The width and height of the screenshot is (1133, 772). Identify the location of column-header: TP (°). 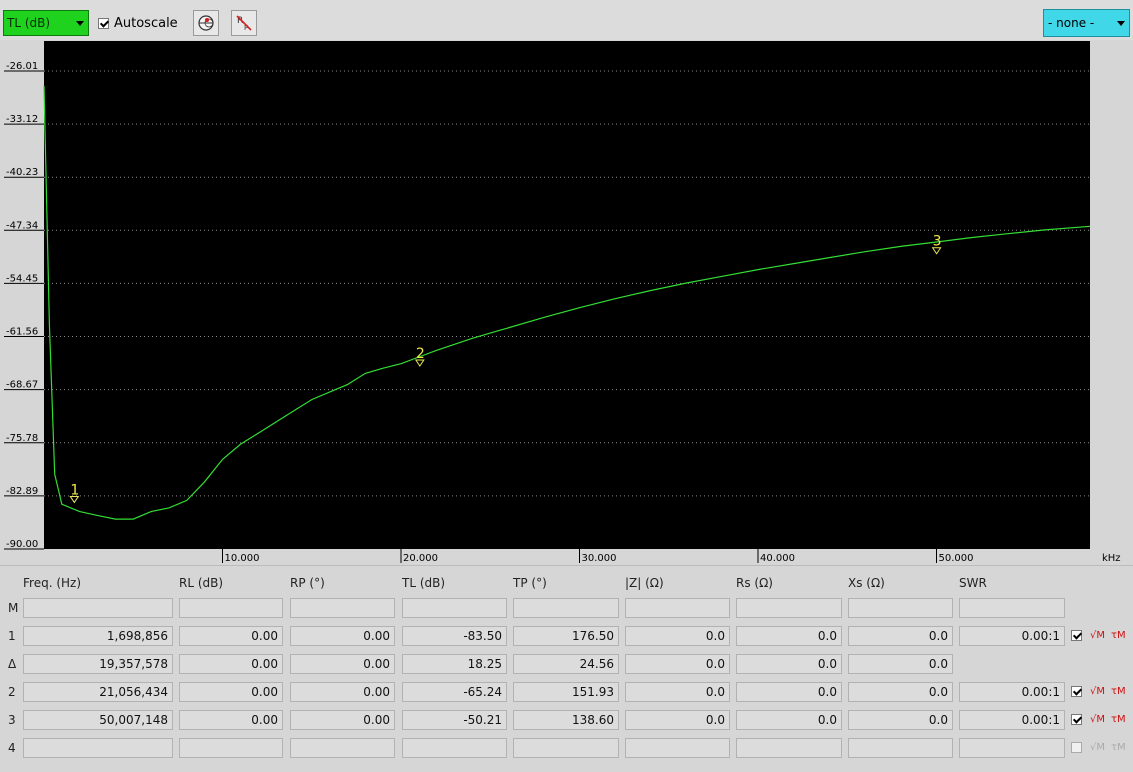
(530, 583).